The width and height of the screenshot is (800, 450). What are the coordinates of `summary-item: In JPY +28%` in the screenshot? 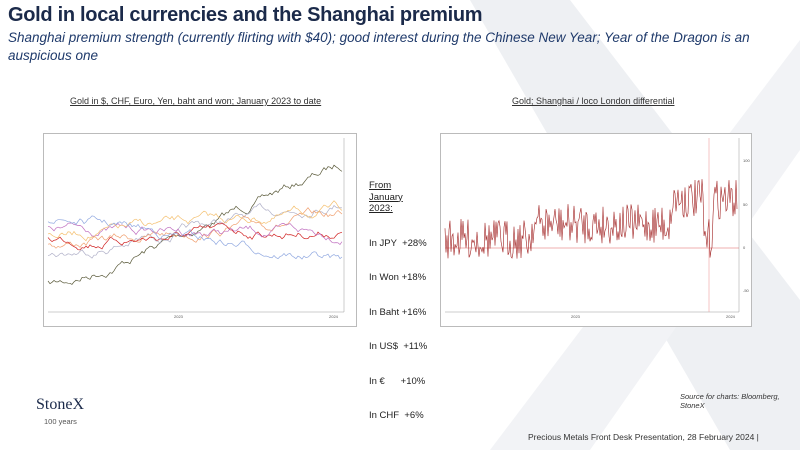 It's located at (398, 243).